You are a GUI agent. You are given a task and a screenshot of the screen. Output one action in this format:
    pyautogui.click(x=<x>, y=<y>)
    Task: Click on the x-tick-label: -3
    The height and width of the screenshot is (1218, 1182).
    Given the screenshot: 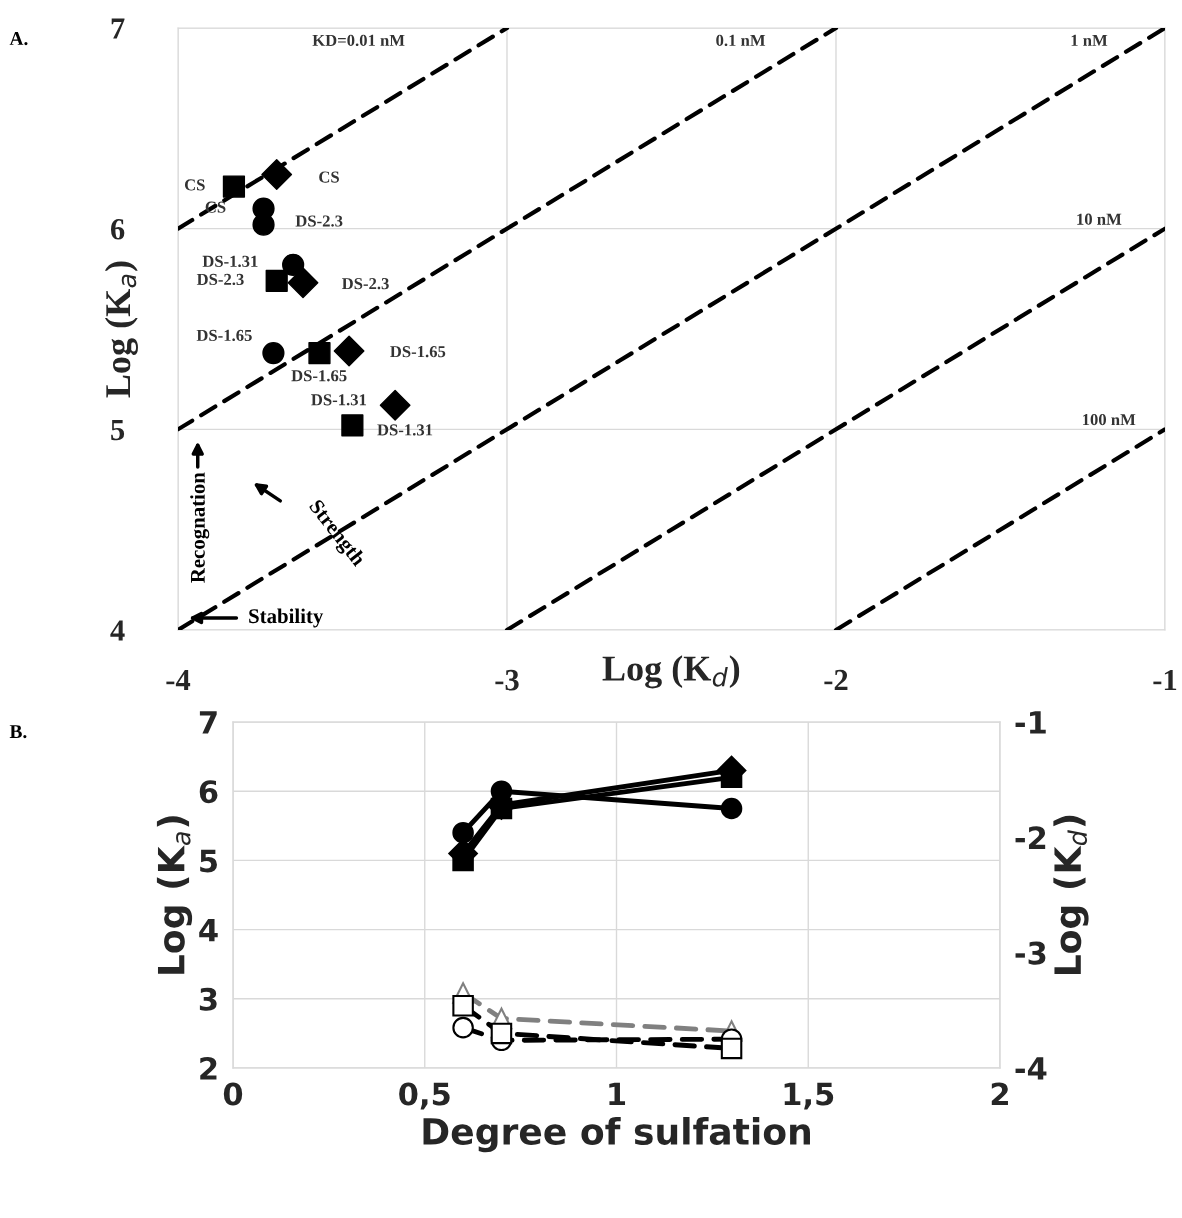 What is the action you would take?
    pyautogui.click(x=507, y=680)
    